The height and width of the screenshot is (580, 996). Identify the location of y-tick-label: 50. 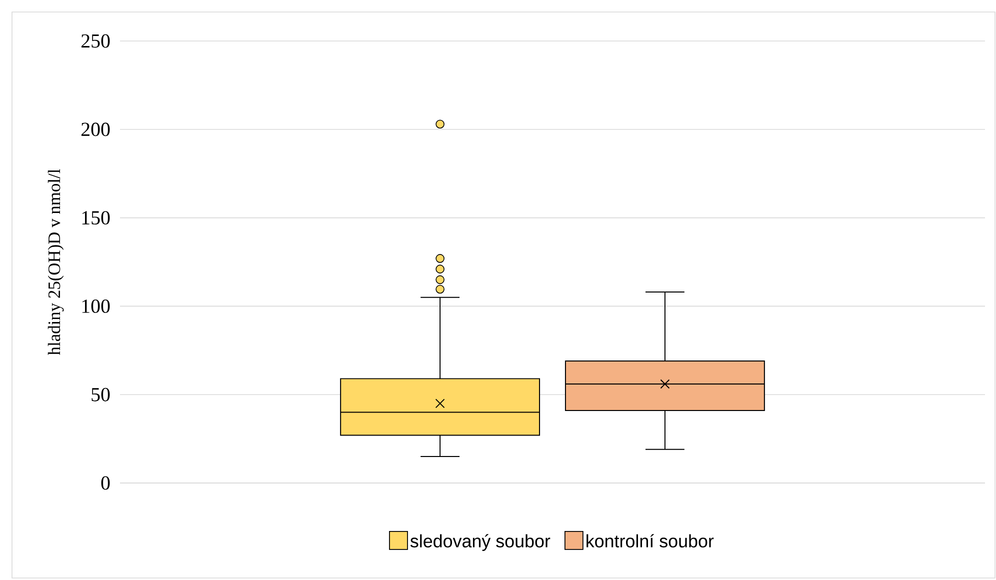
(101, 395).